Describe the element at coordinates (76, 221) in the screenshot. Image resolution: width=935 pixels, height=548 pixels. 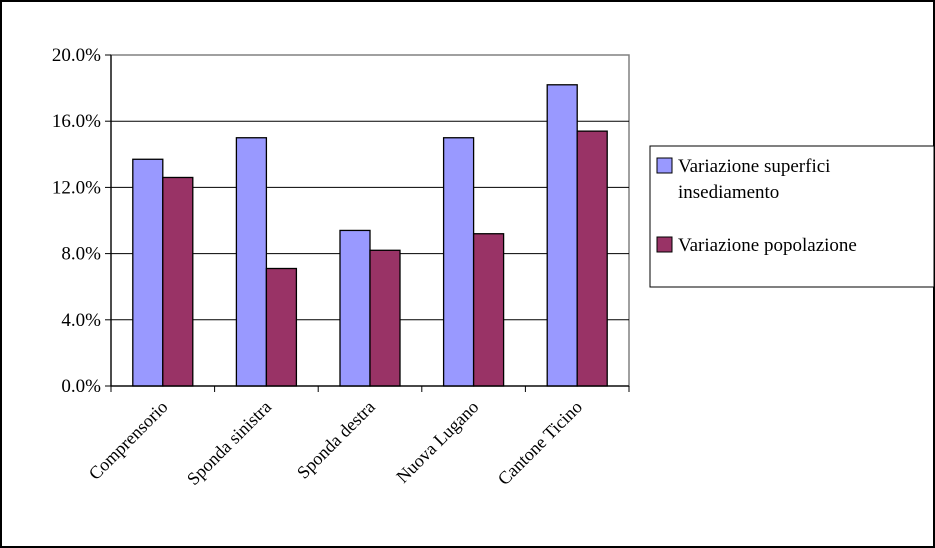
I see `y-tick-labels: 0.0% 4.0% 8.0% 12.0% 16.0% 20.0%` at that location.